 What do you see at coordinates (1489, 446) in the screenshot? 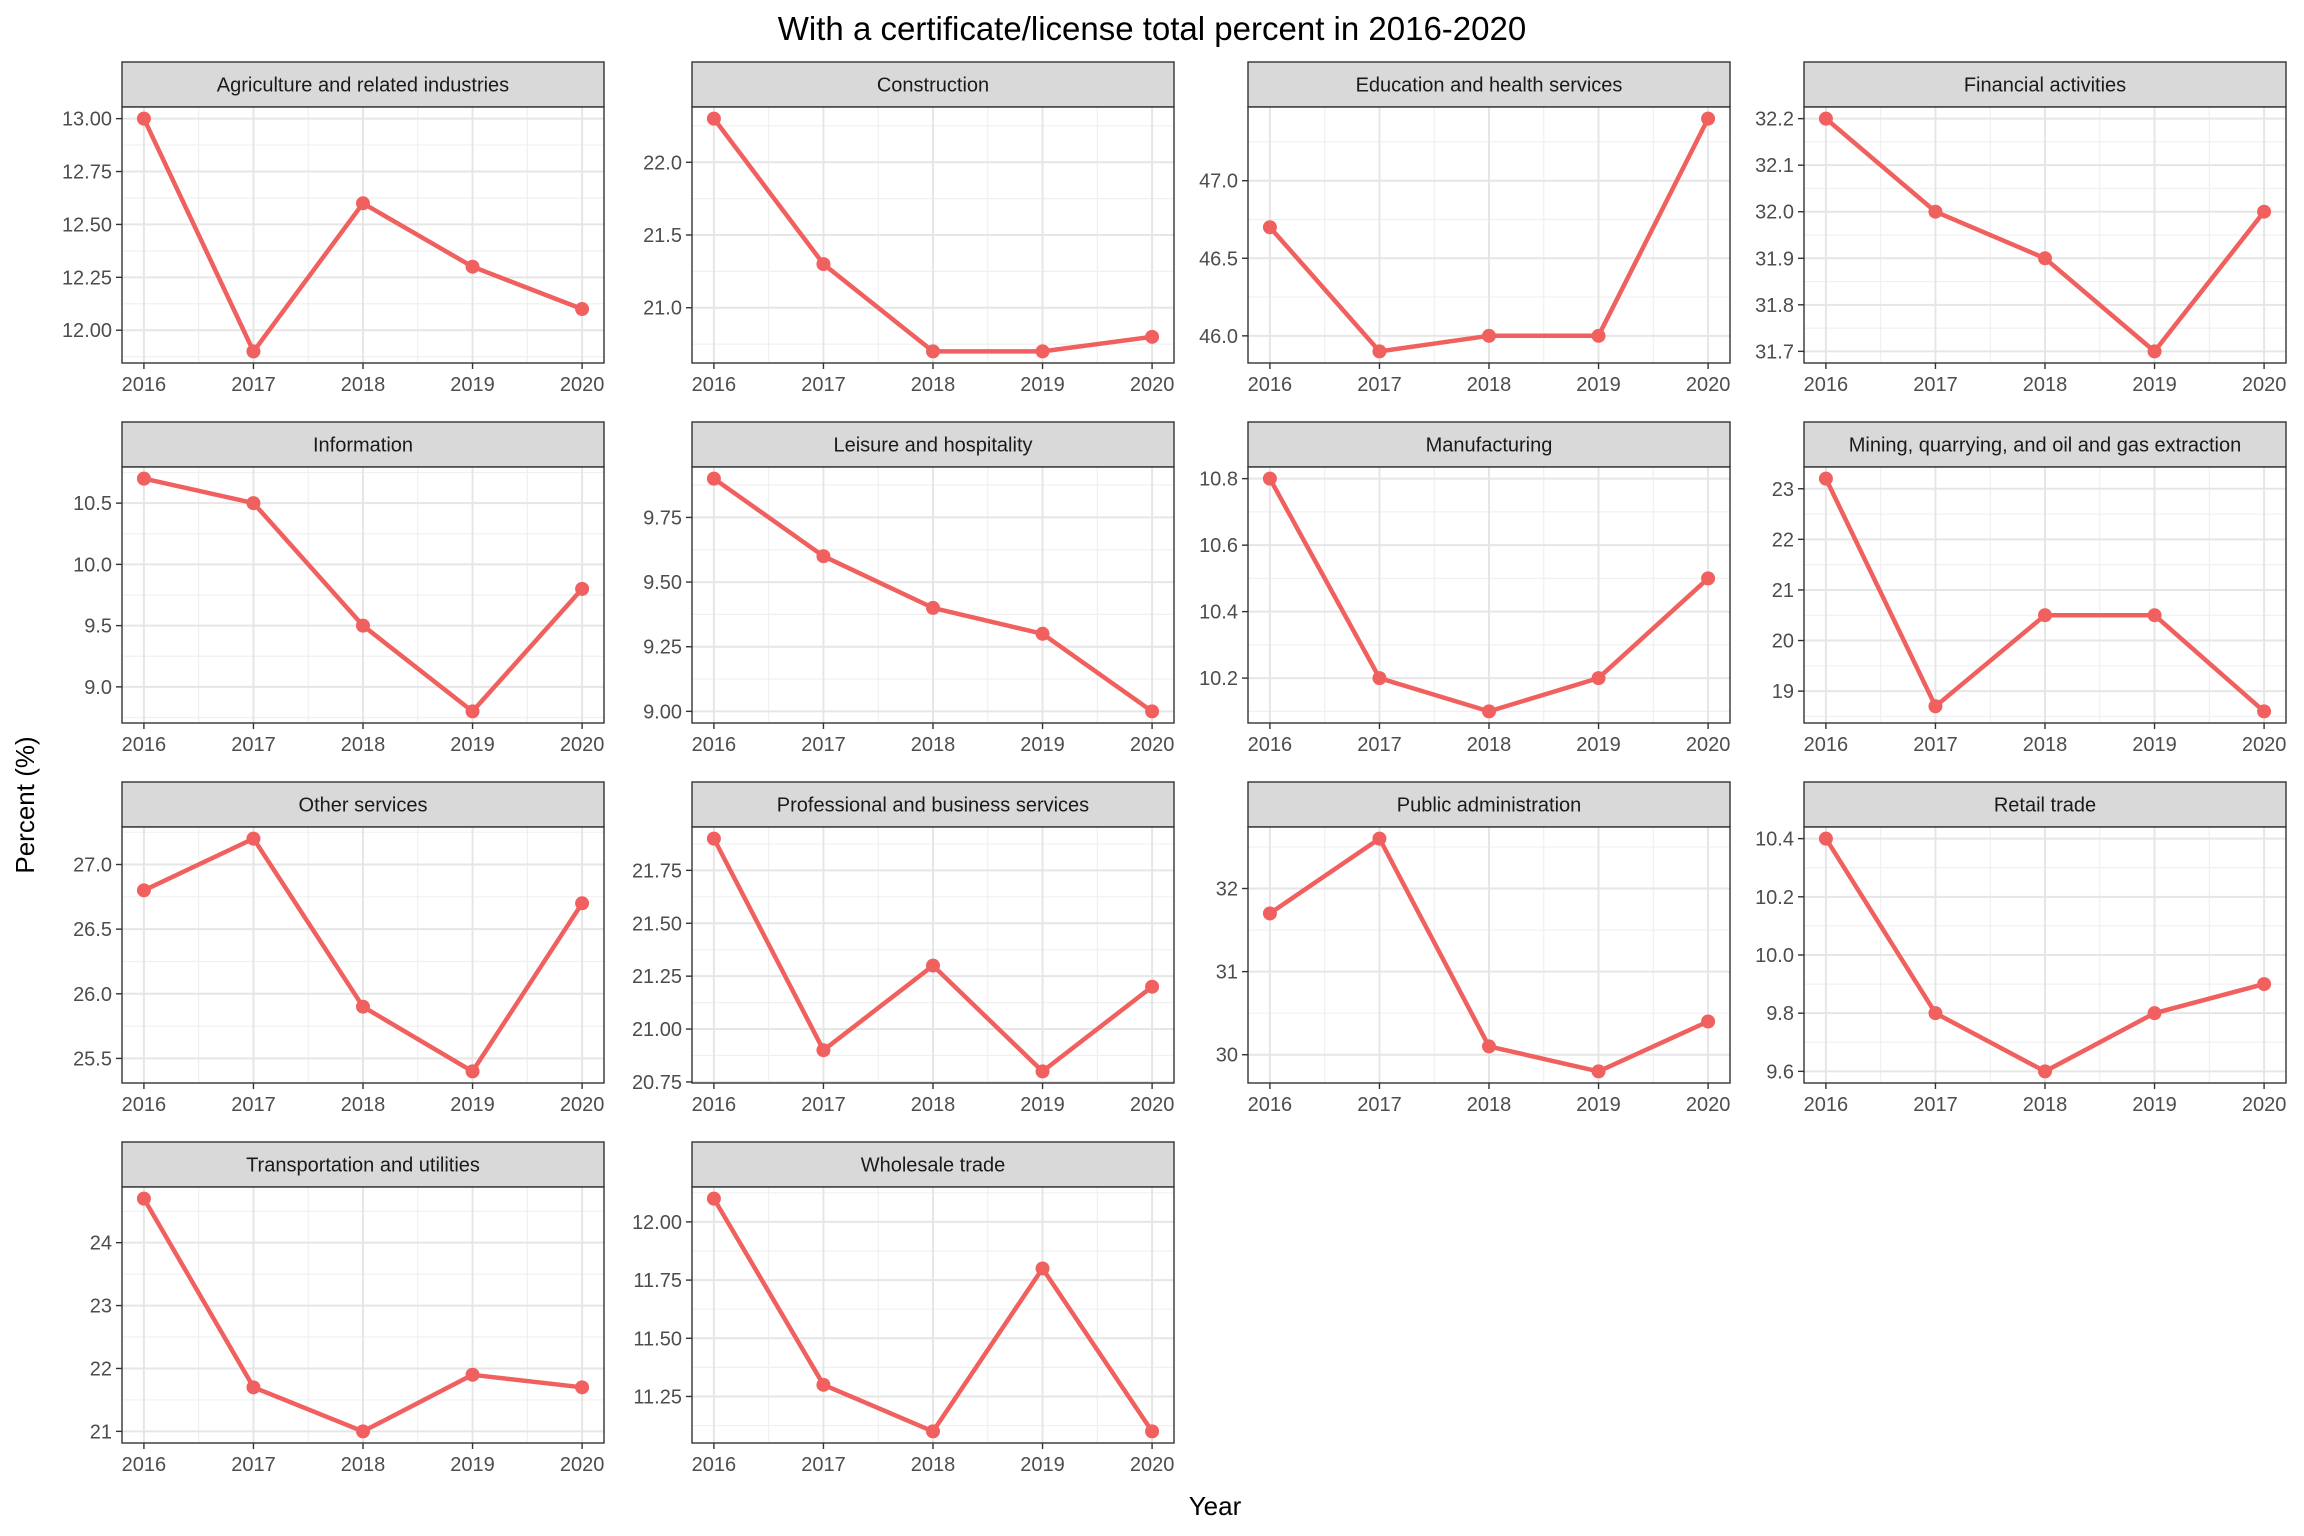
I see `facet-strip-label: Manufacturing` at bounding box center [1489, 446].